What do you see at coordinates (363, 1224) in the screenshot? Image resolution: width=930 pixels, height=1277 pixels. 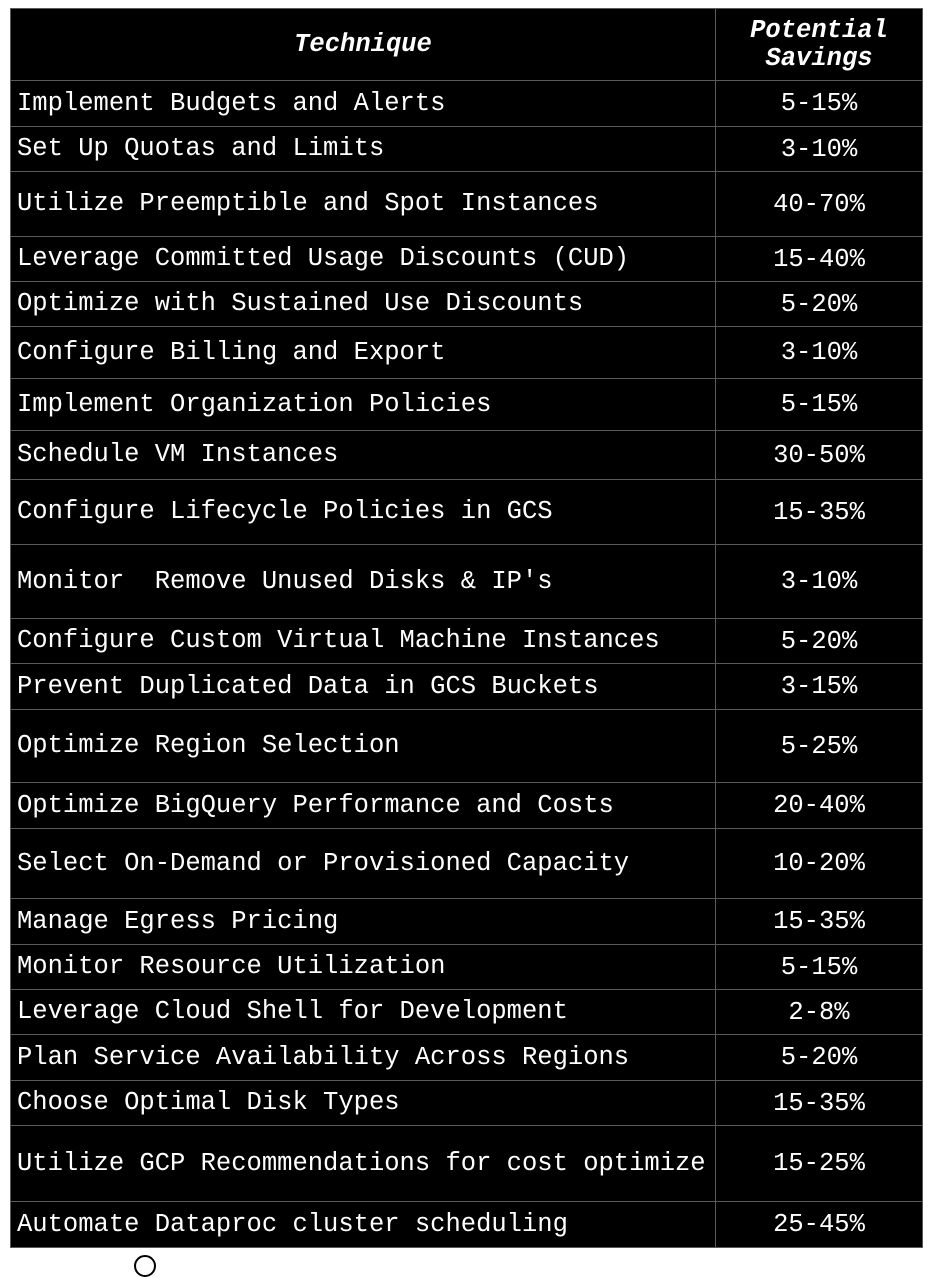 I see `technique-cell: Automate Dataproc cluster scheduling` at bounding box center [363, 1224].